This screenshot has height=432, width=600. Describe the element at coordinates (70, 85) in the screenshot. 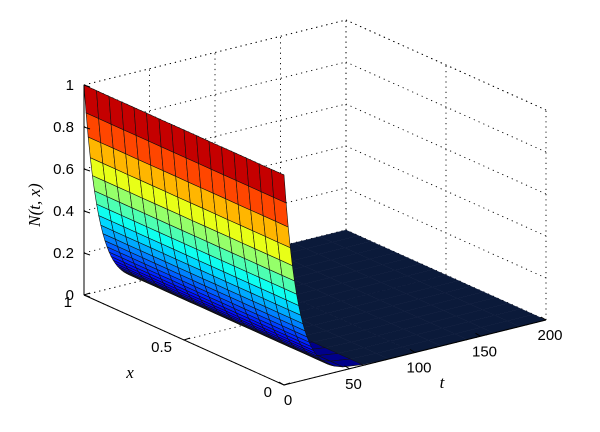

I see `z-tick-label: 1` at that location.